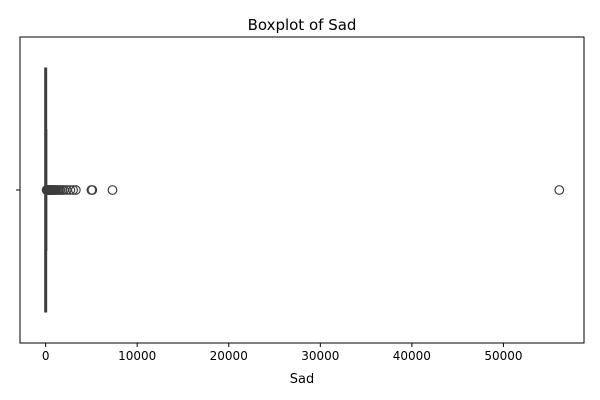 The width and height of the screenshot is (600, 400). I want to click on x-axis-label: Sad, so click(302, 379).